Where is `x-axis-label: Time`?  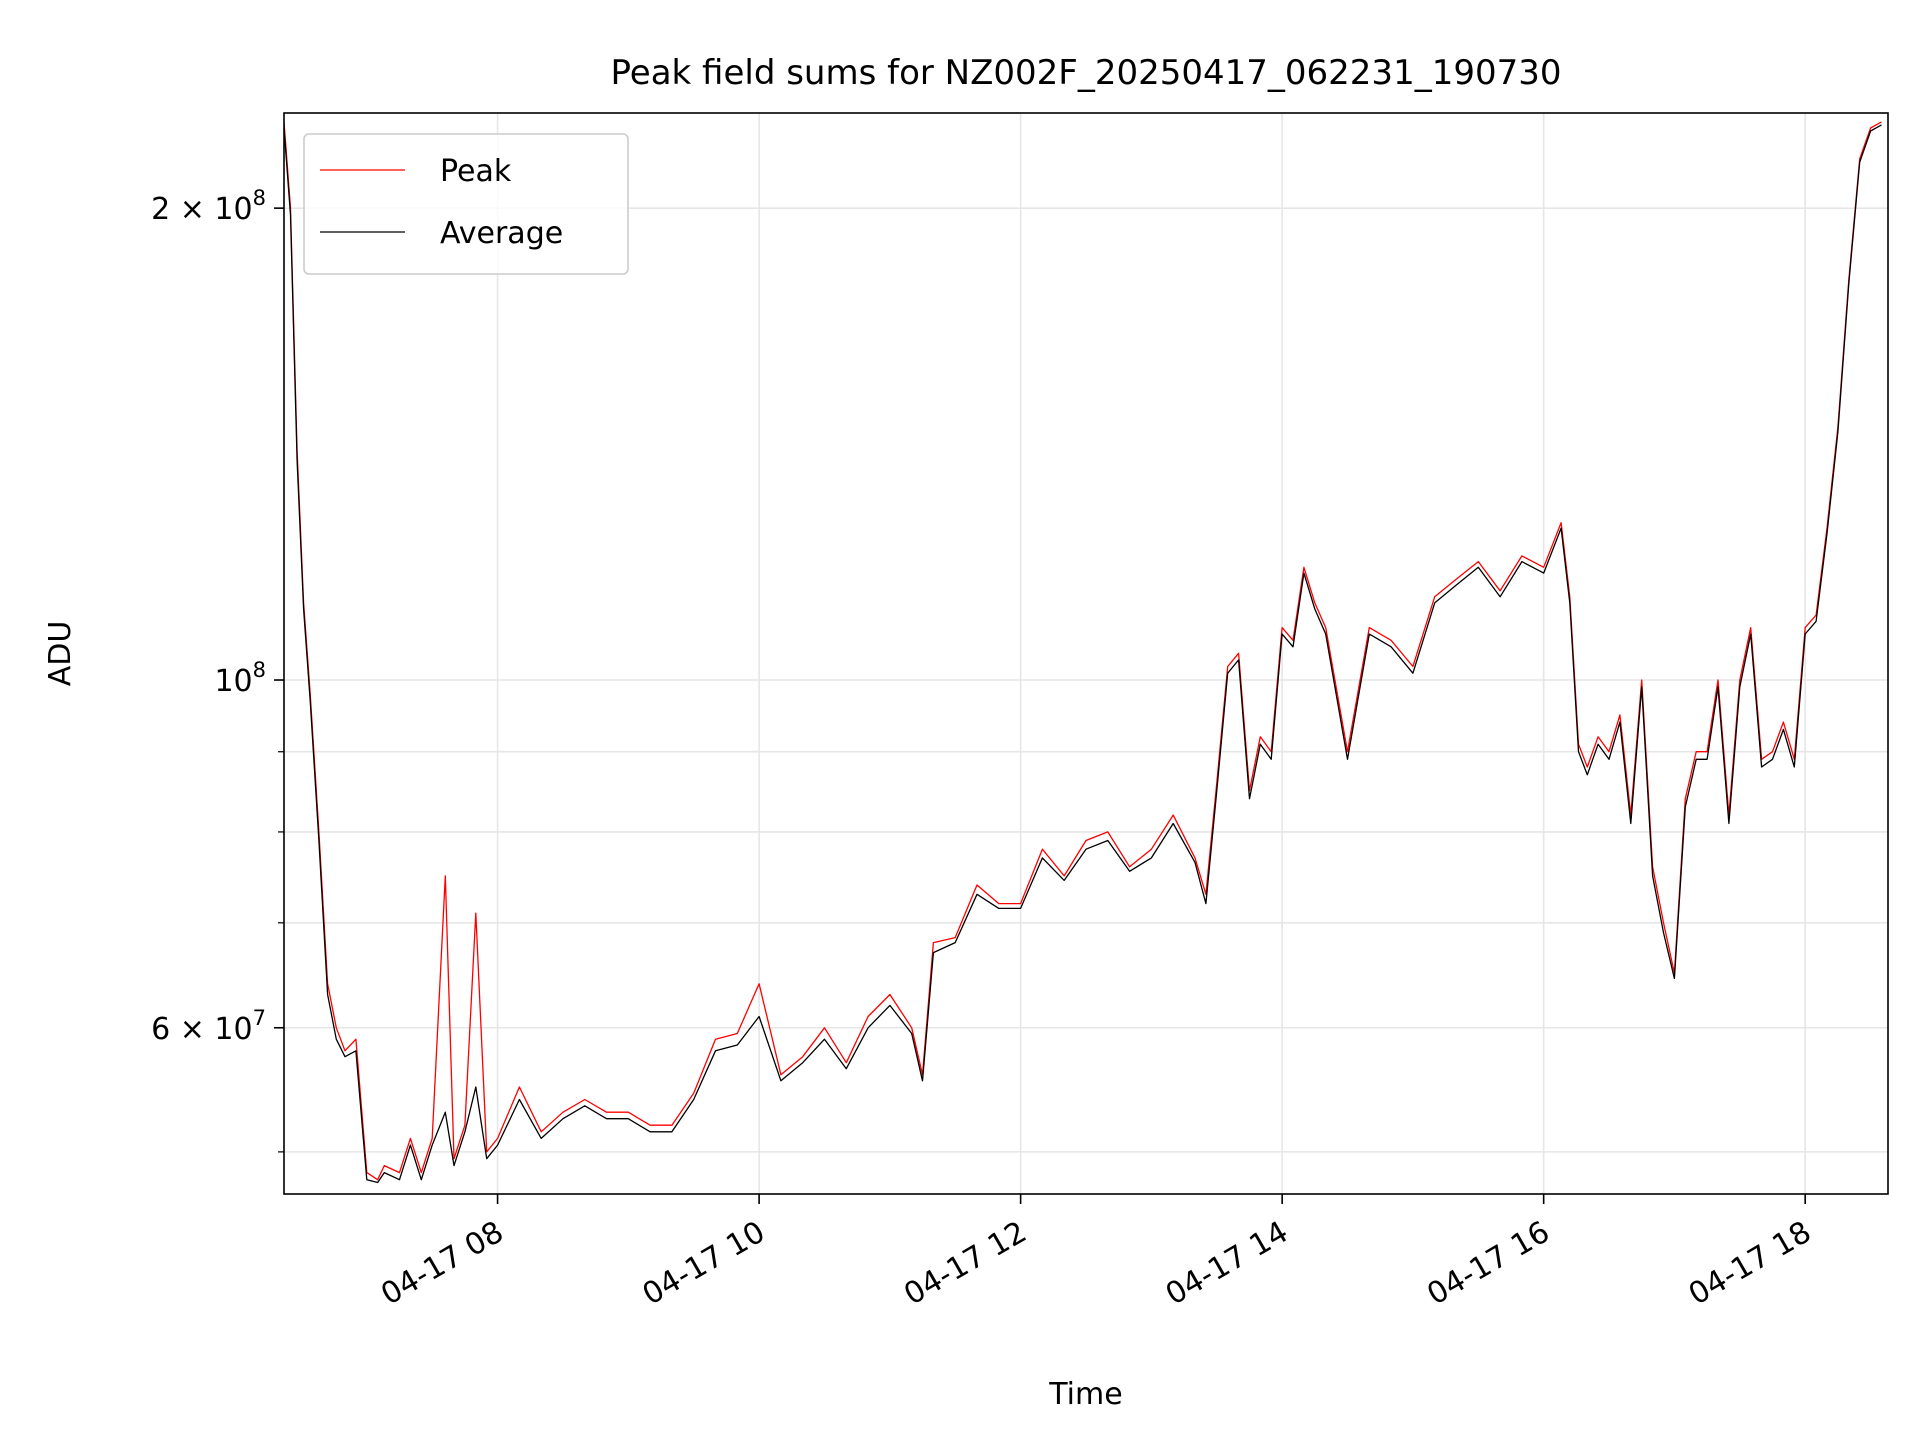
x-axis-label: Time is located at coordinates (1085, 1394).